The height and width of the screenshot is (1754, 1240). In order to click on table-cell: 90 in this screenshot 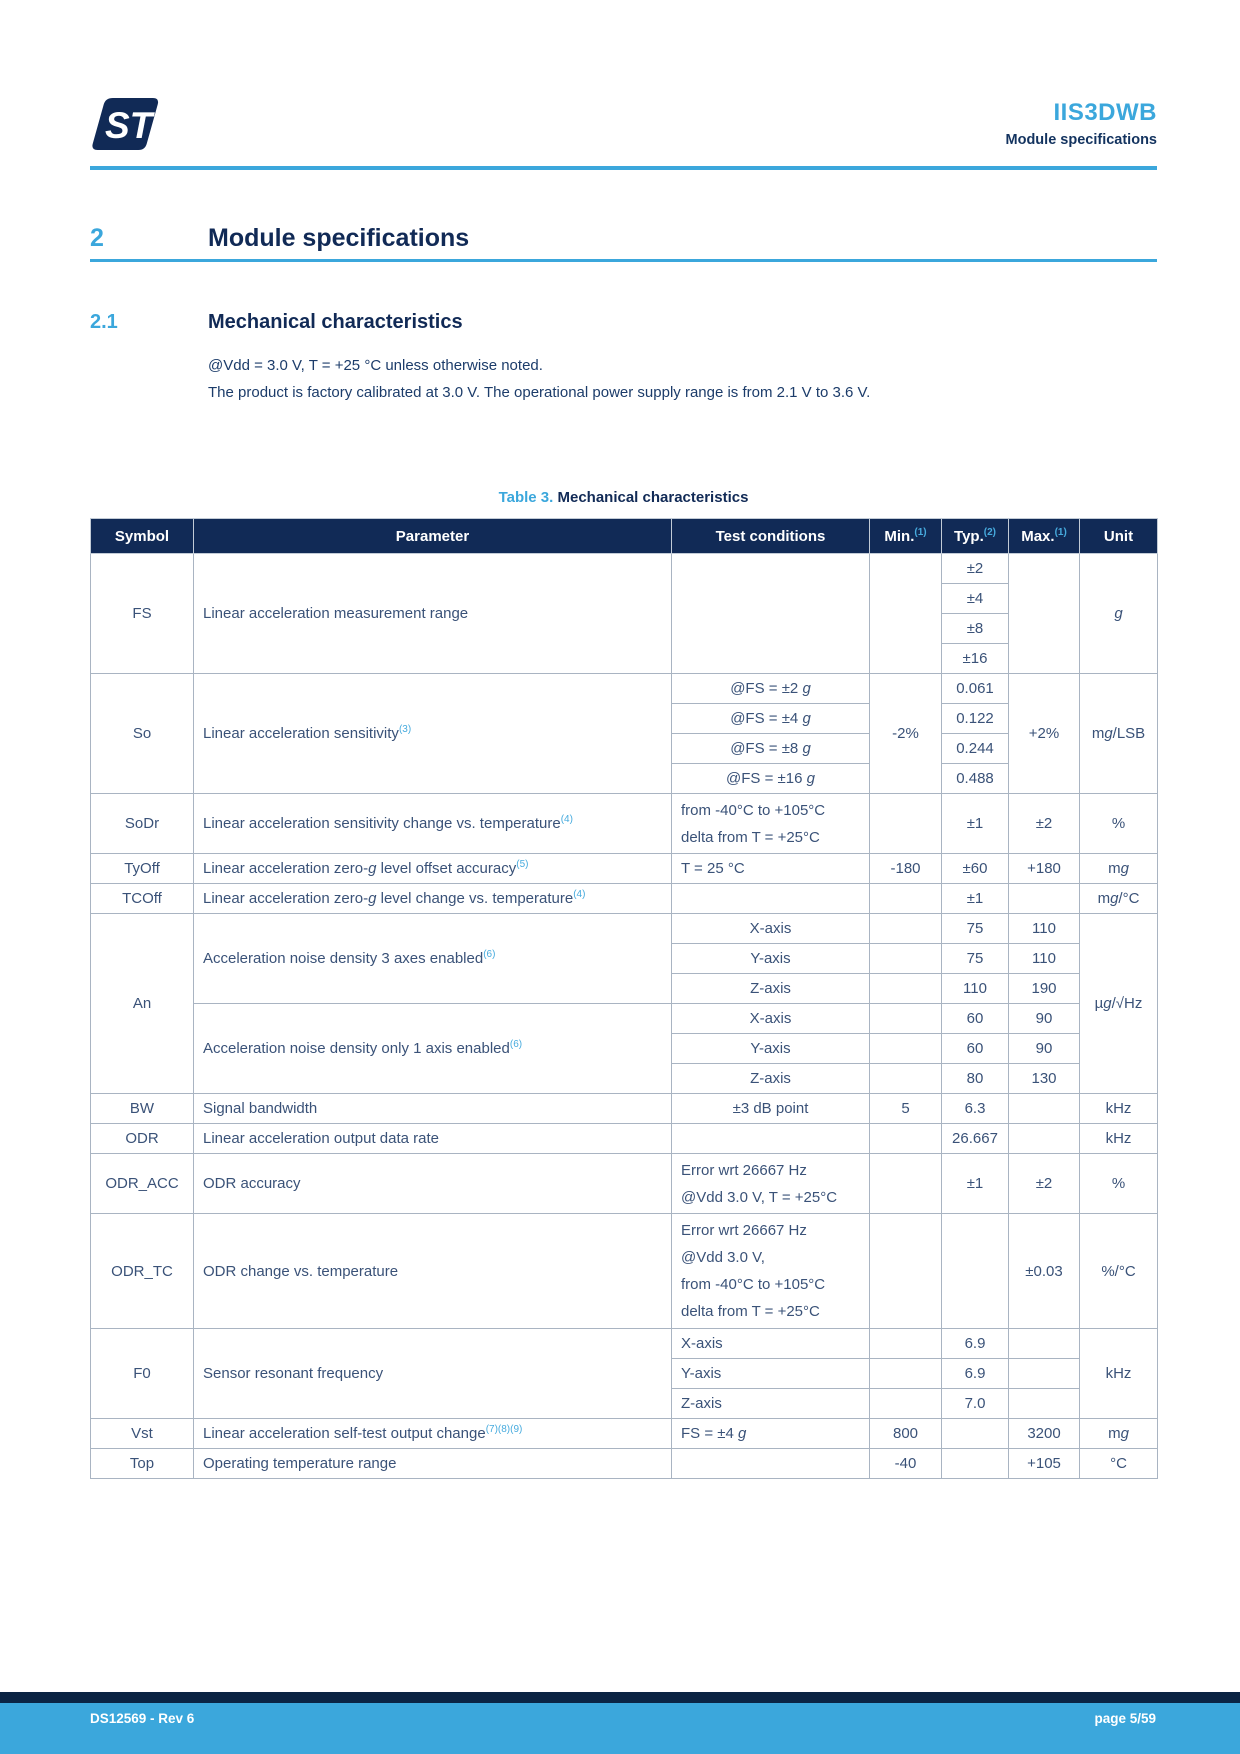, I will do `click(1044, 1048)`.